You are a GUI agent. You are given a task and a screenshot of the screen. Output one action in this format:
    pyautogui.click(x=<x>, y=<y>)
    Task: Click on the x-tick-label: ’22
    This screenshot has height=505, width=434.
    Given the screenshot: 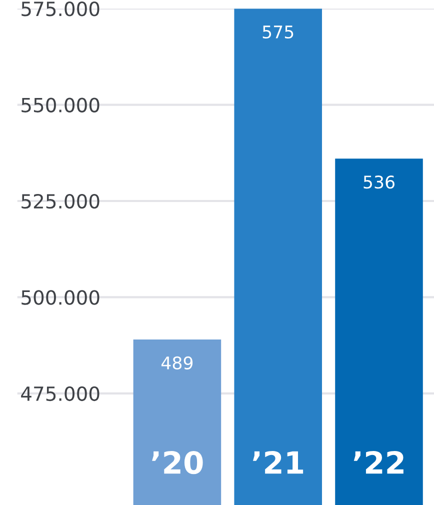 What is the action you would take?
    pyautogui.click(x=379, y=462)
    